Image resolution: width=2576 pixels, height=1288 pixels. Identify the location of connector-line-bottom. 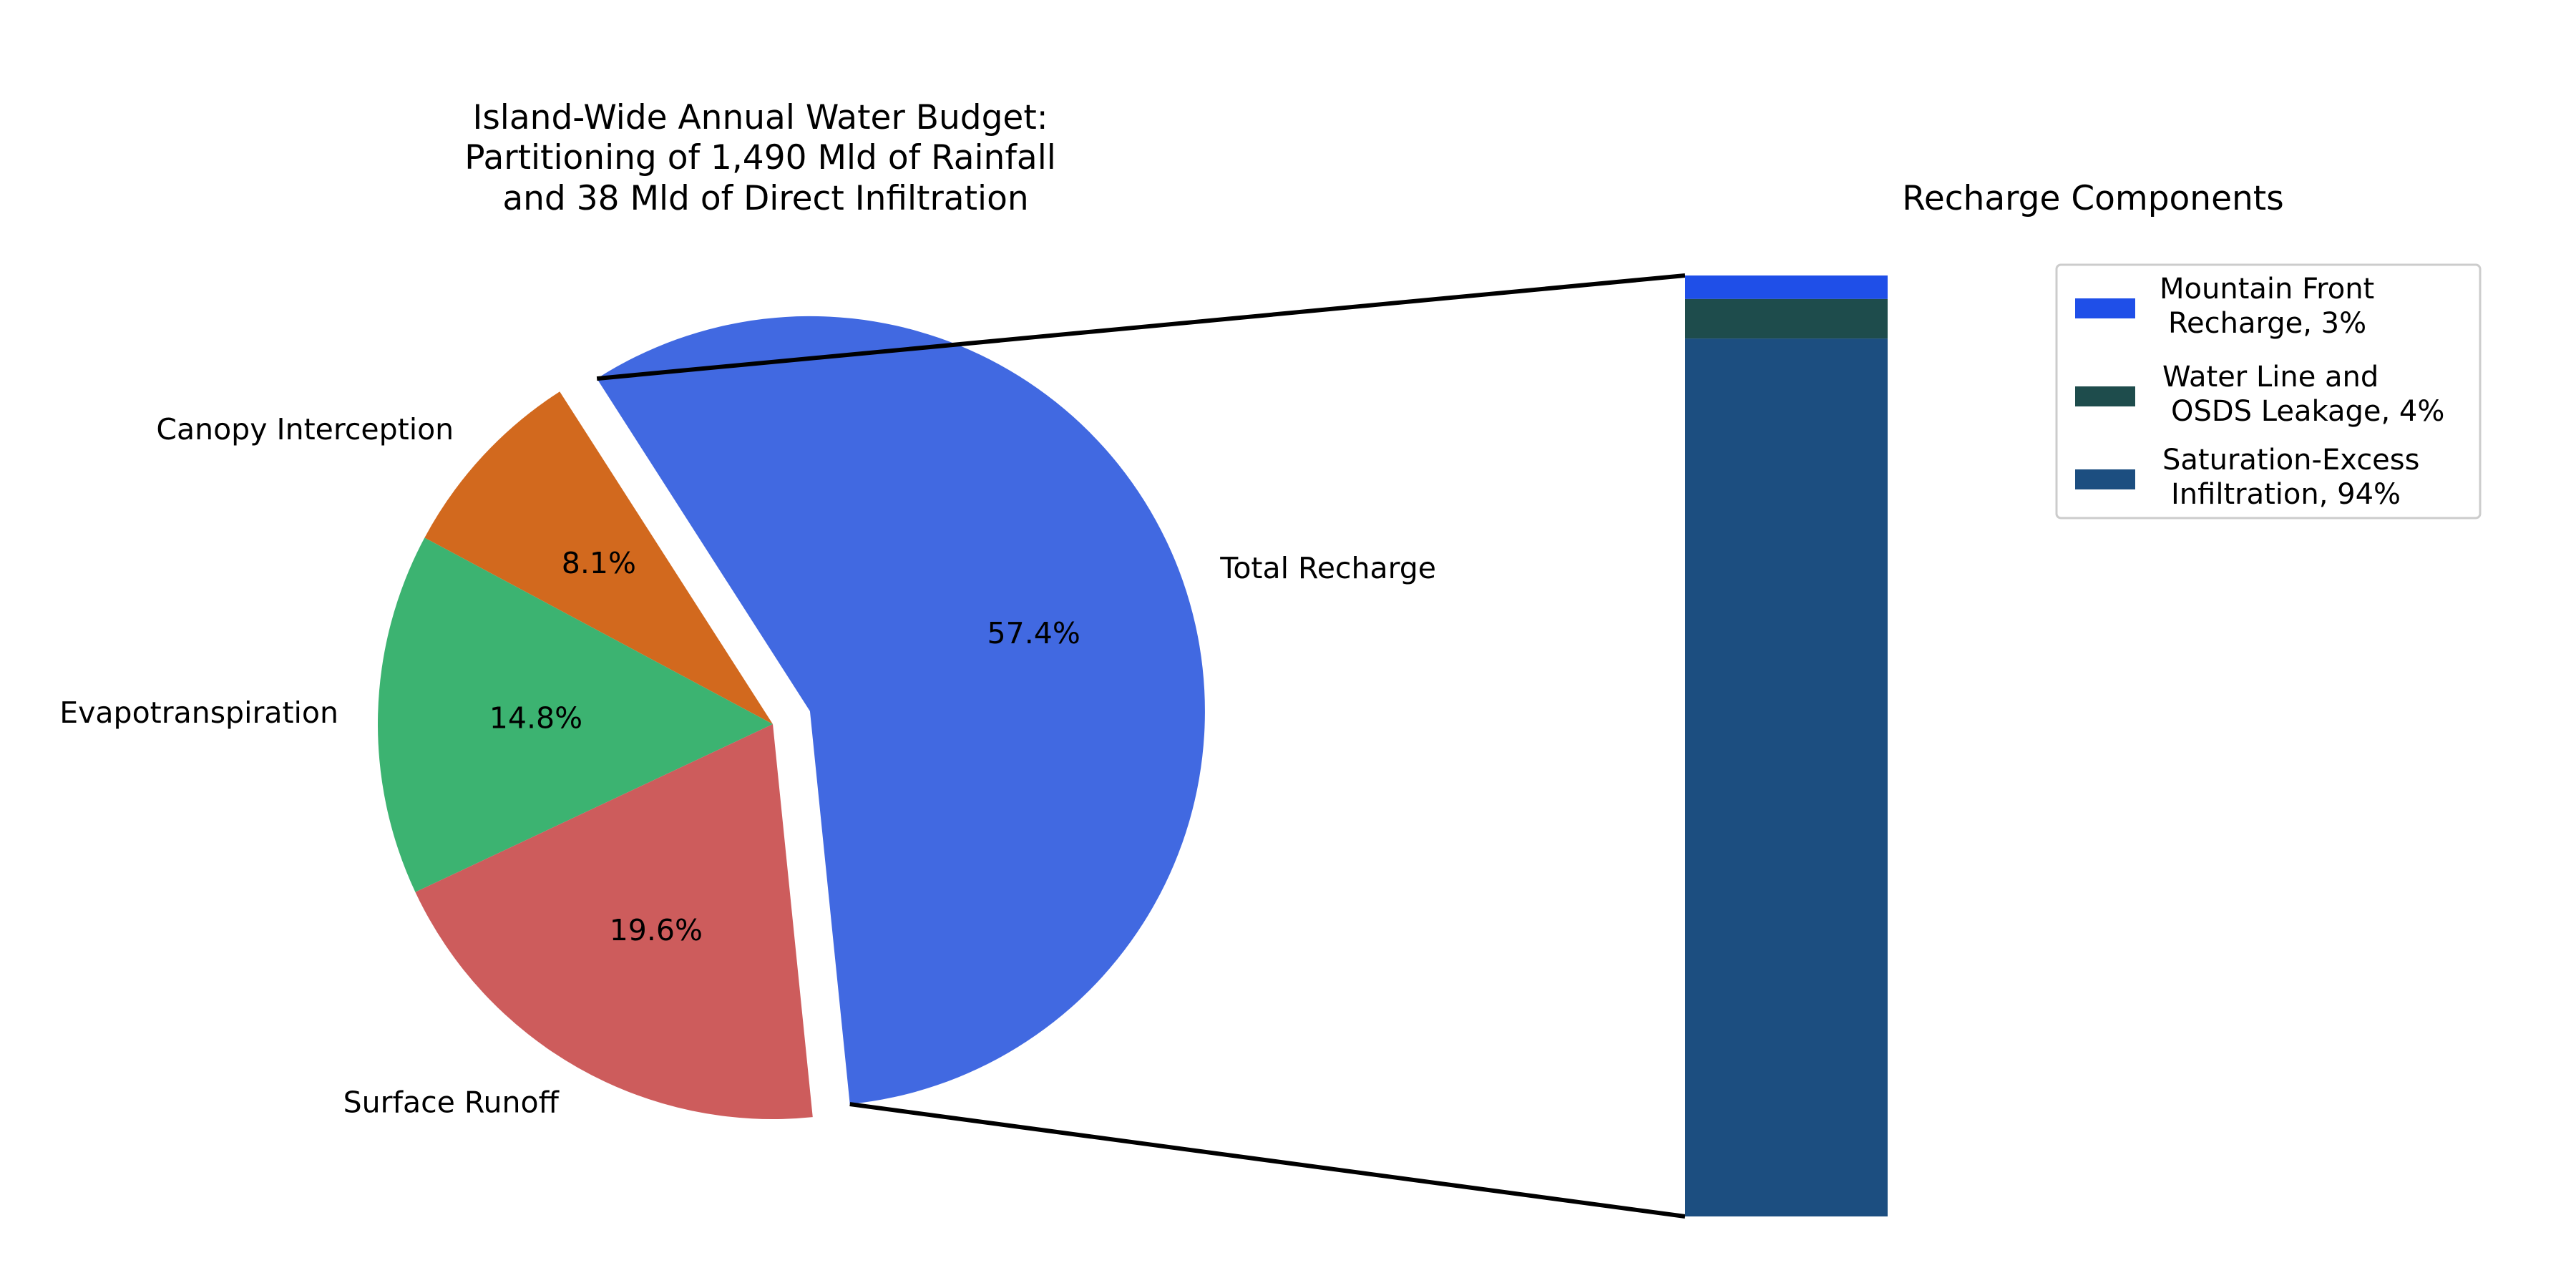
(1267, 1160).